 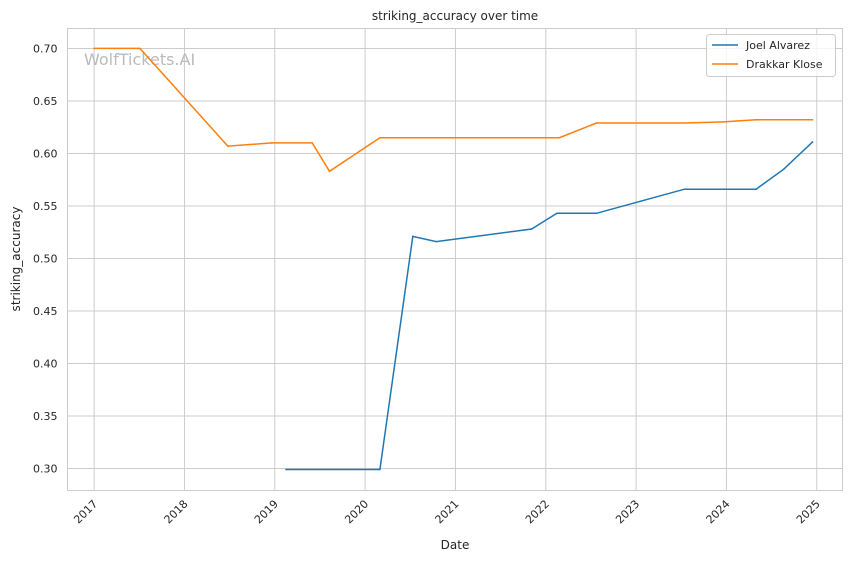 What do you see at coordinates (45, 258) in the screenshot?
I see `y-tick-label: 0.50` at bounding box center [45, 258].